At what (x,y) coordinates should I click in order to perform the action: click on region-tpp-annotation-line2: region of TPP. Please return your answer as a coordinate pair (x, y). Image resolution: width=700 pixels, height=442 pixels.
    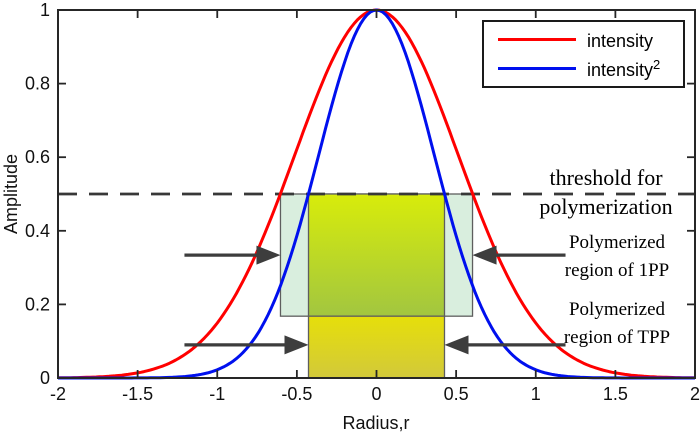
    Looking at the image, I should click on (617, 337).